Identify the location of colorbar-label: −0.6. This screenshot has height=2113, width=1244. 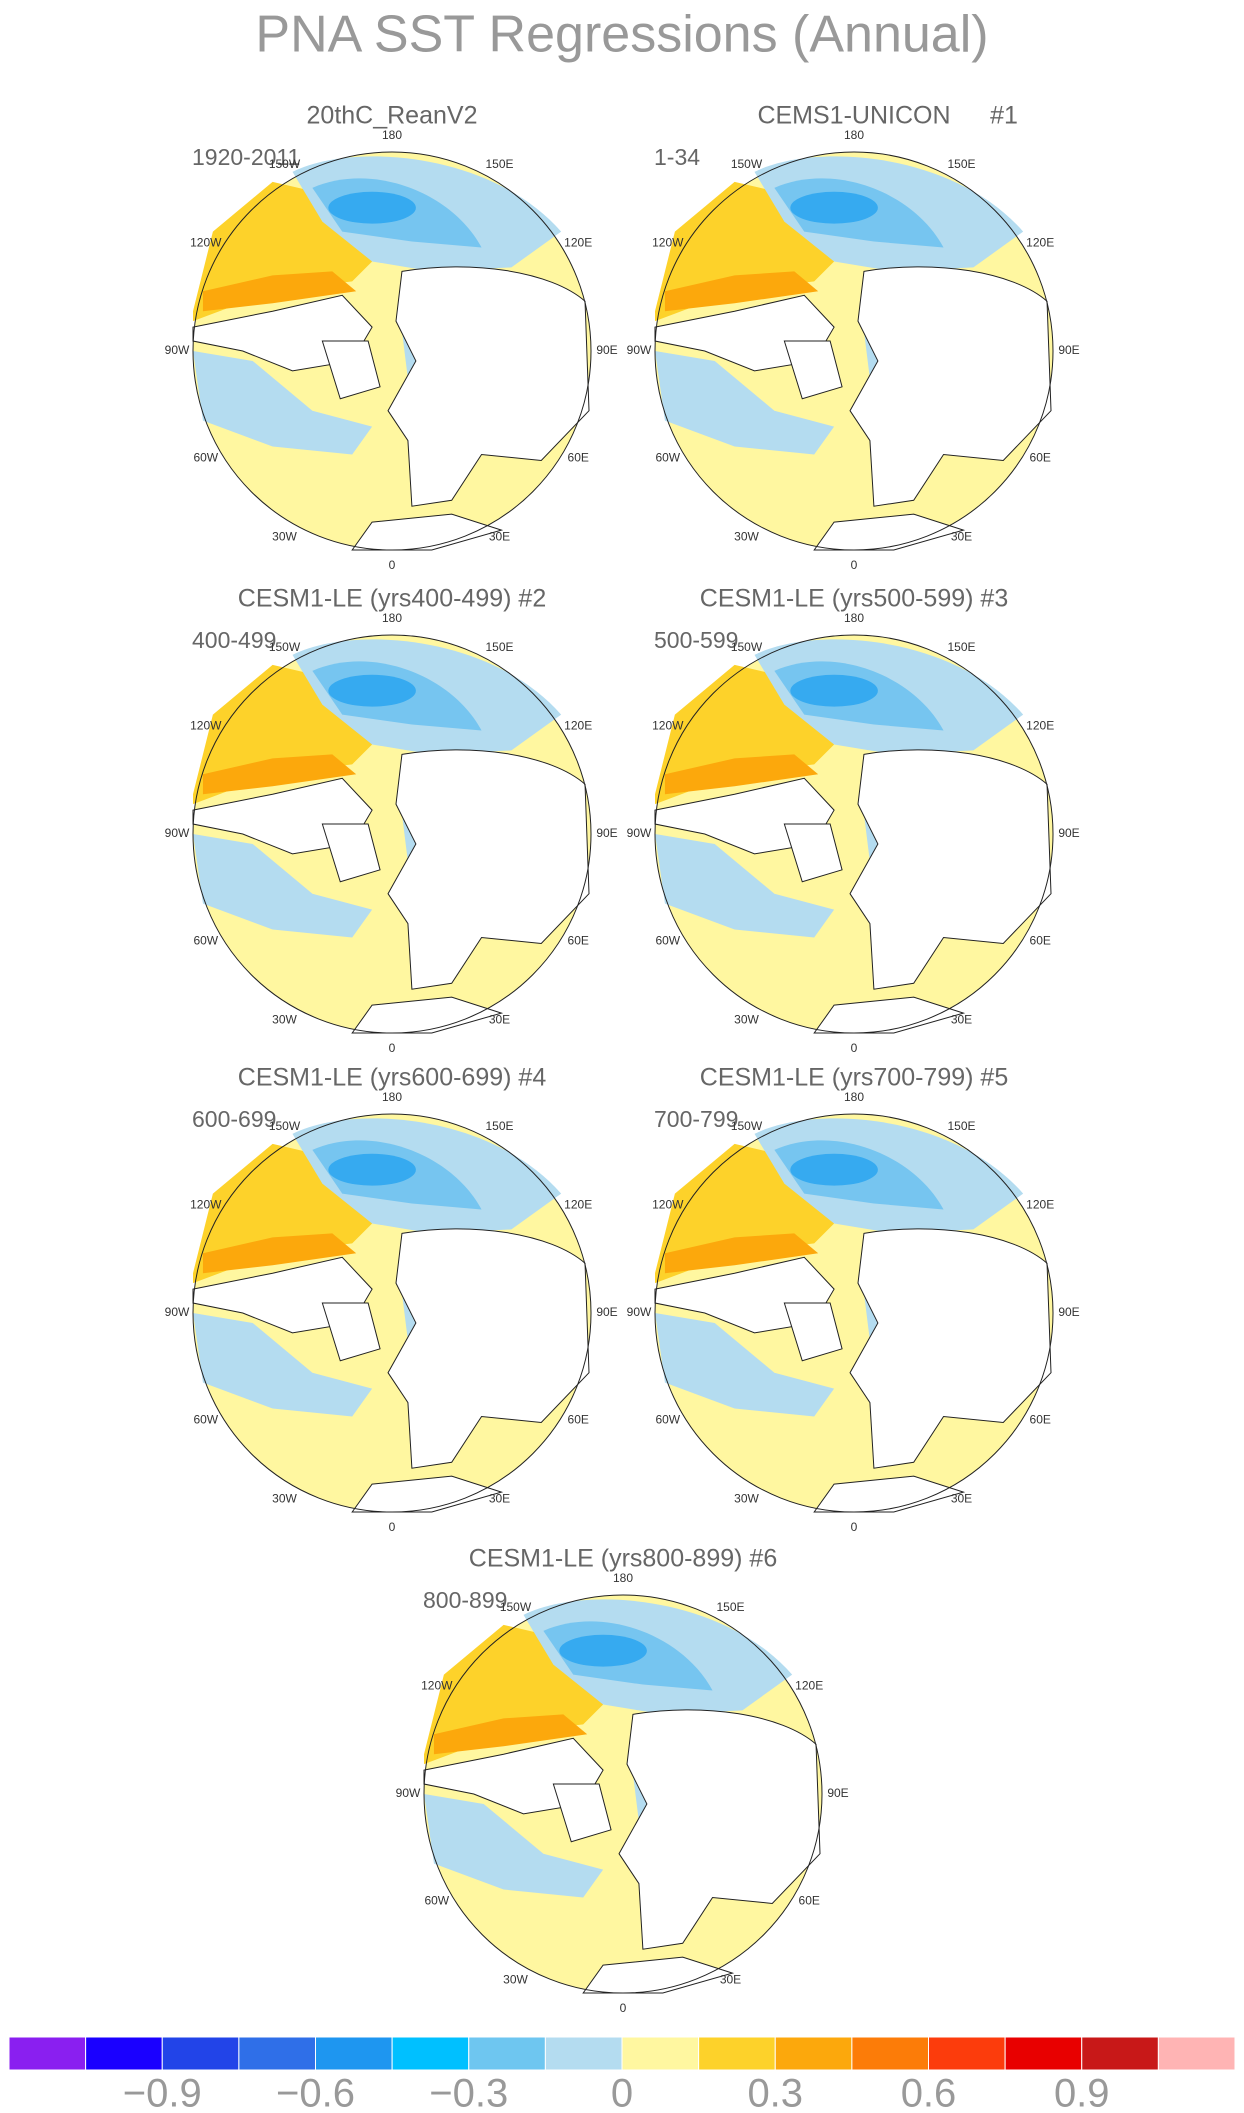
(315, 2092).